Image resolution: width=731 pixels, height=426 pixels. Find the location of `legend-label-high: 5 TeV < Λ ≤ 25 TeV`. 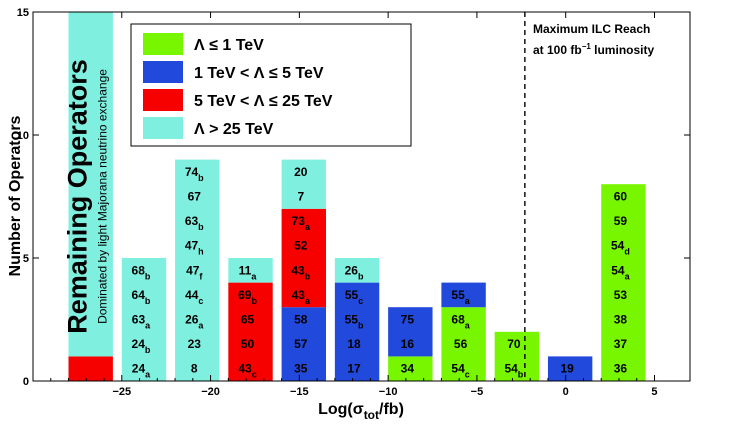

legend-label-high: 5 TeV < Λ ≤ 25 TeV is located at coordinates (263, 101).